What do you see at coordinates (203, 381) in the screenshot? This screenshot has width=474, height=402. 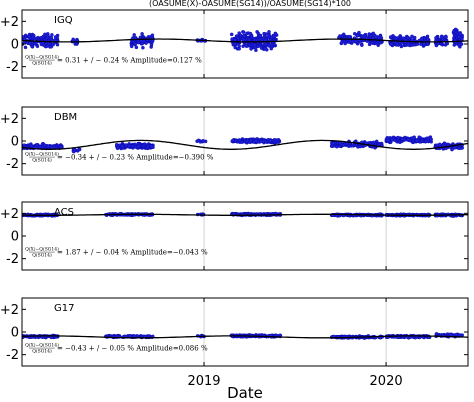 I see `x-tick-label: 2019` at bounding box center [203, 381].